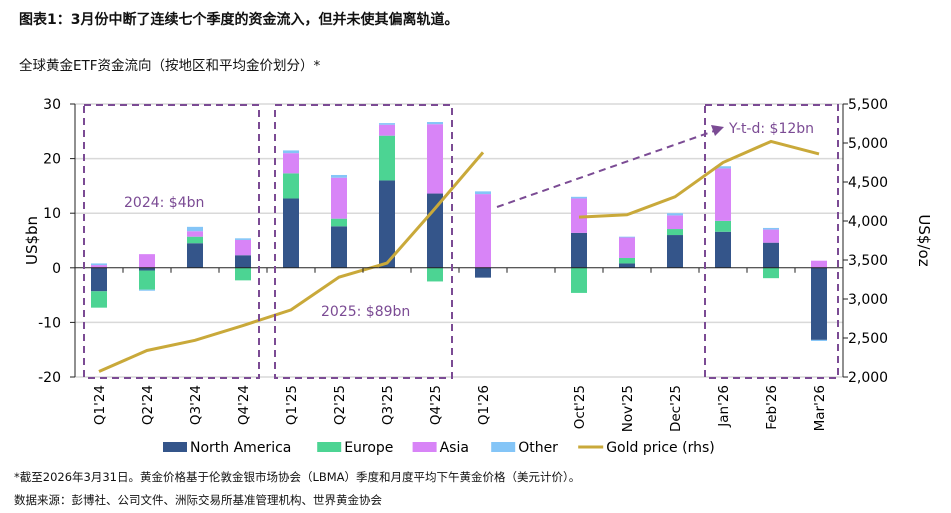 Image resolution: width=951 pixels, height=513 pixels. What do you see at coordinates (171, 241) in the screenshot?
I see `annotation-box-2024` at bounding box center [171, 241].